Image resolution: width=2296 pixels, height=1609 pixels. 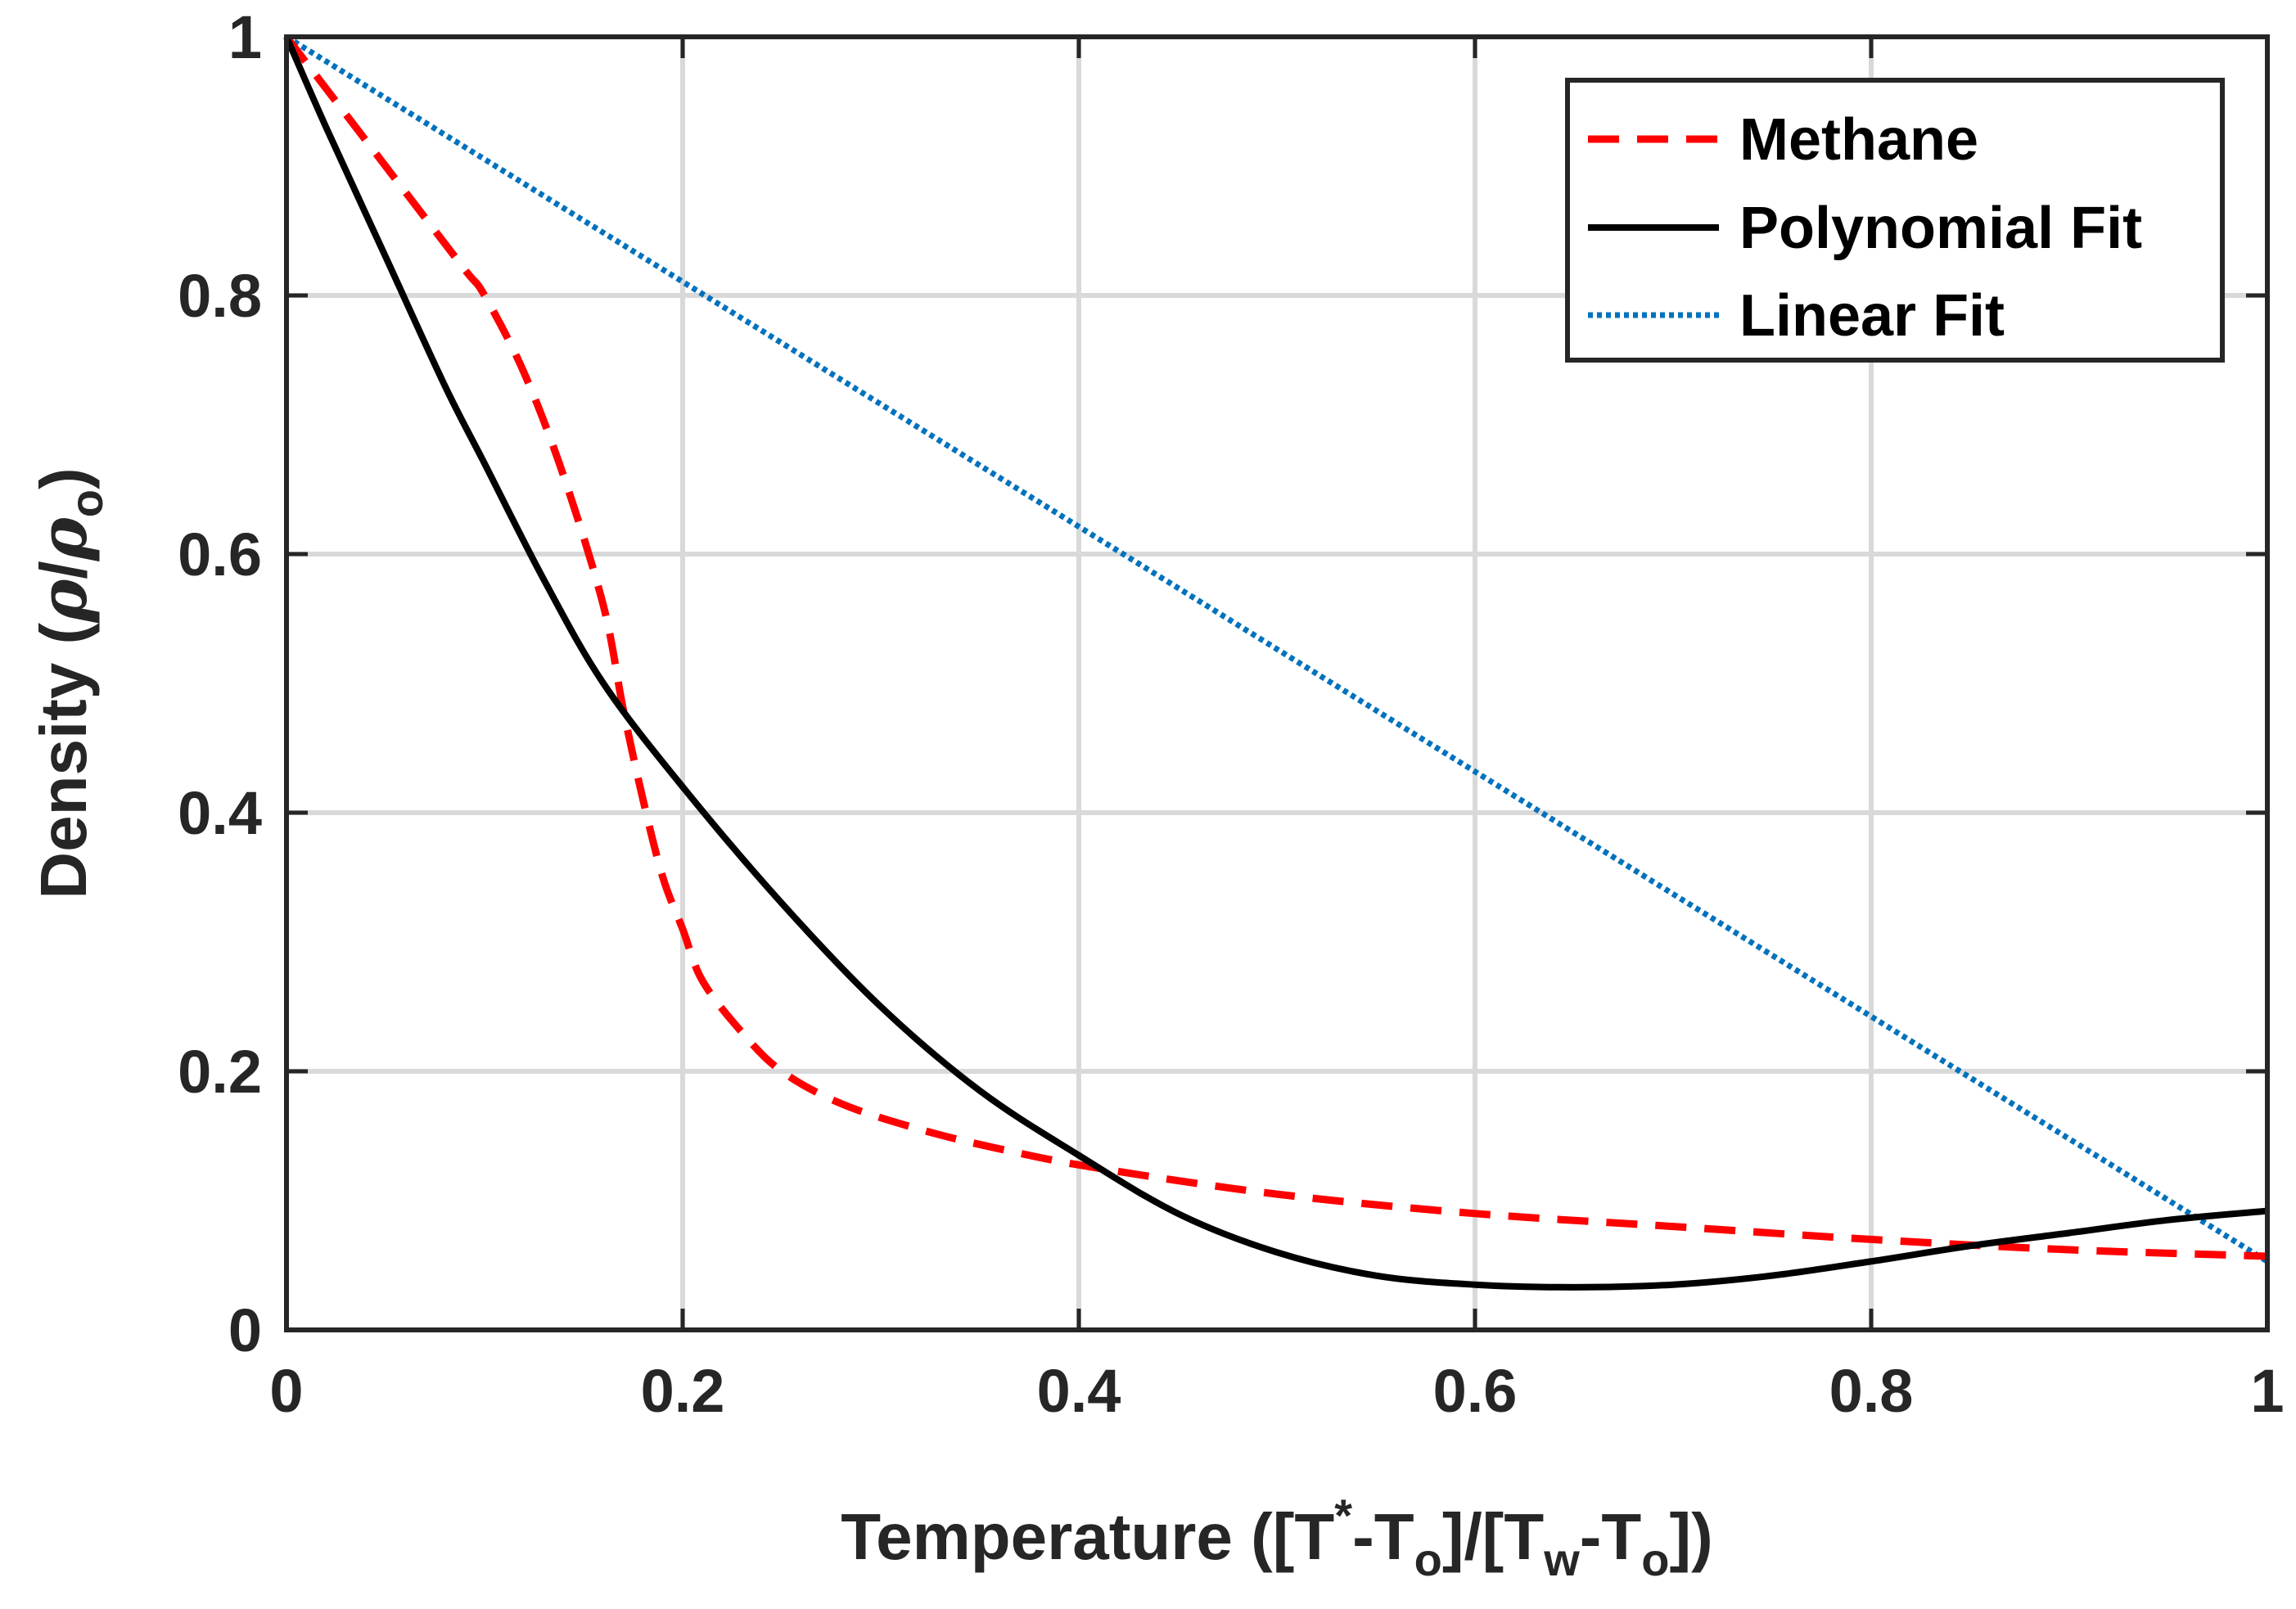 What do you see at coordinates (245, 37) in the screenshot?
I see `y-tick-label: 1` at bounding box center [245, 37].